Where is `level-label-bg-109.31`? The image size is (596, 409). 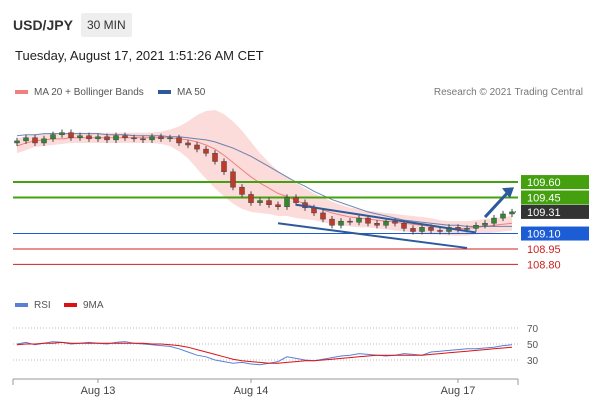 level-label-bg-109.31 is located at coordinates (555, 211).